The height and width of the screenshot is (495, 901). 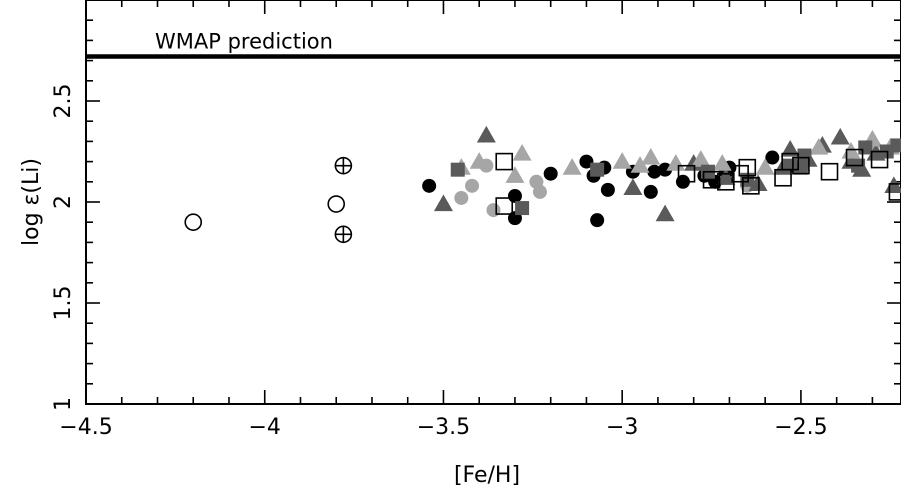 What do you see at coordinates (31, 202) in the screenshot?
I see `y-axis-title: log ε(Li)` at bounding box center [31, 202].